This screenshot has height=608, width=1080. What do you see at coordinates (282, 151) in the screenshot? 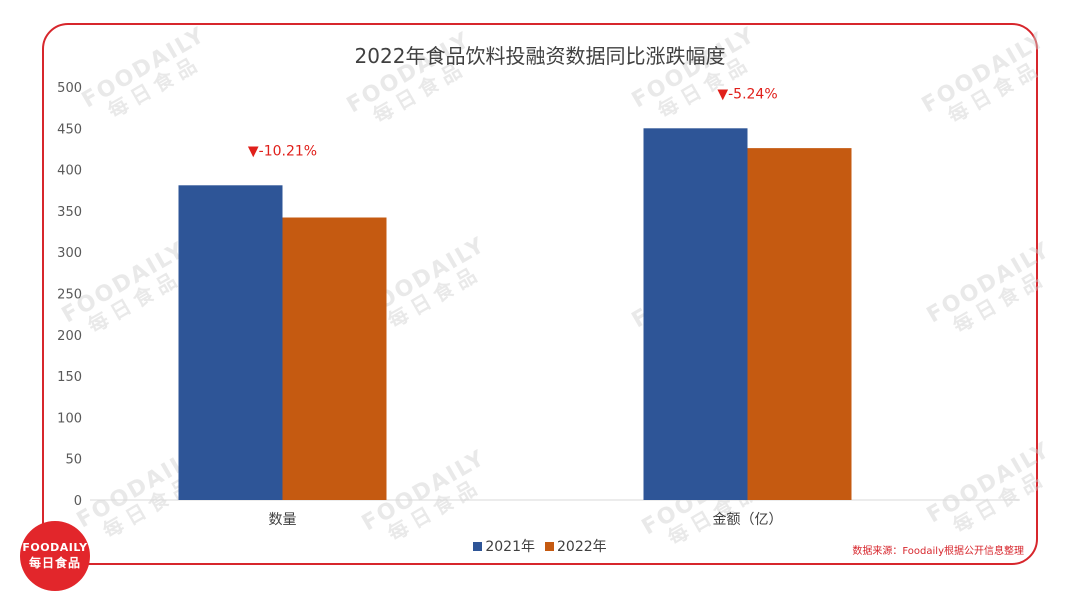
I see `change-annotation: ▼-10.21%` at bounding box center [282, 151].